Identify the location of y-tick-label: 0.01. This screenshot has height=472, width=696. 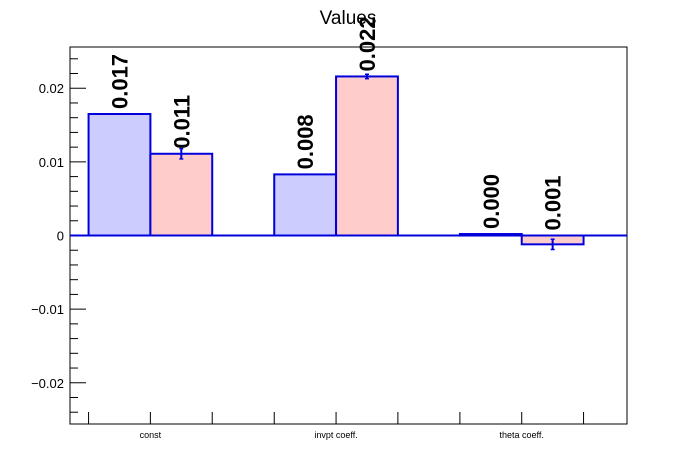
(51, 162).